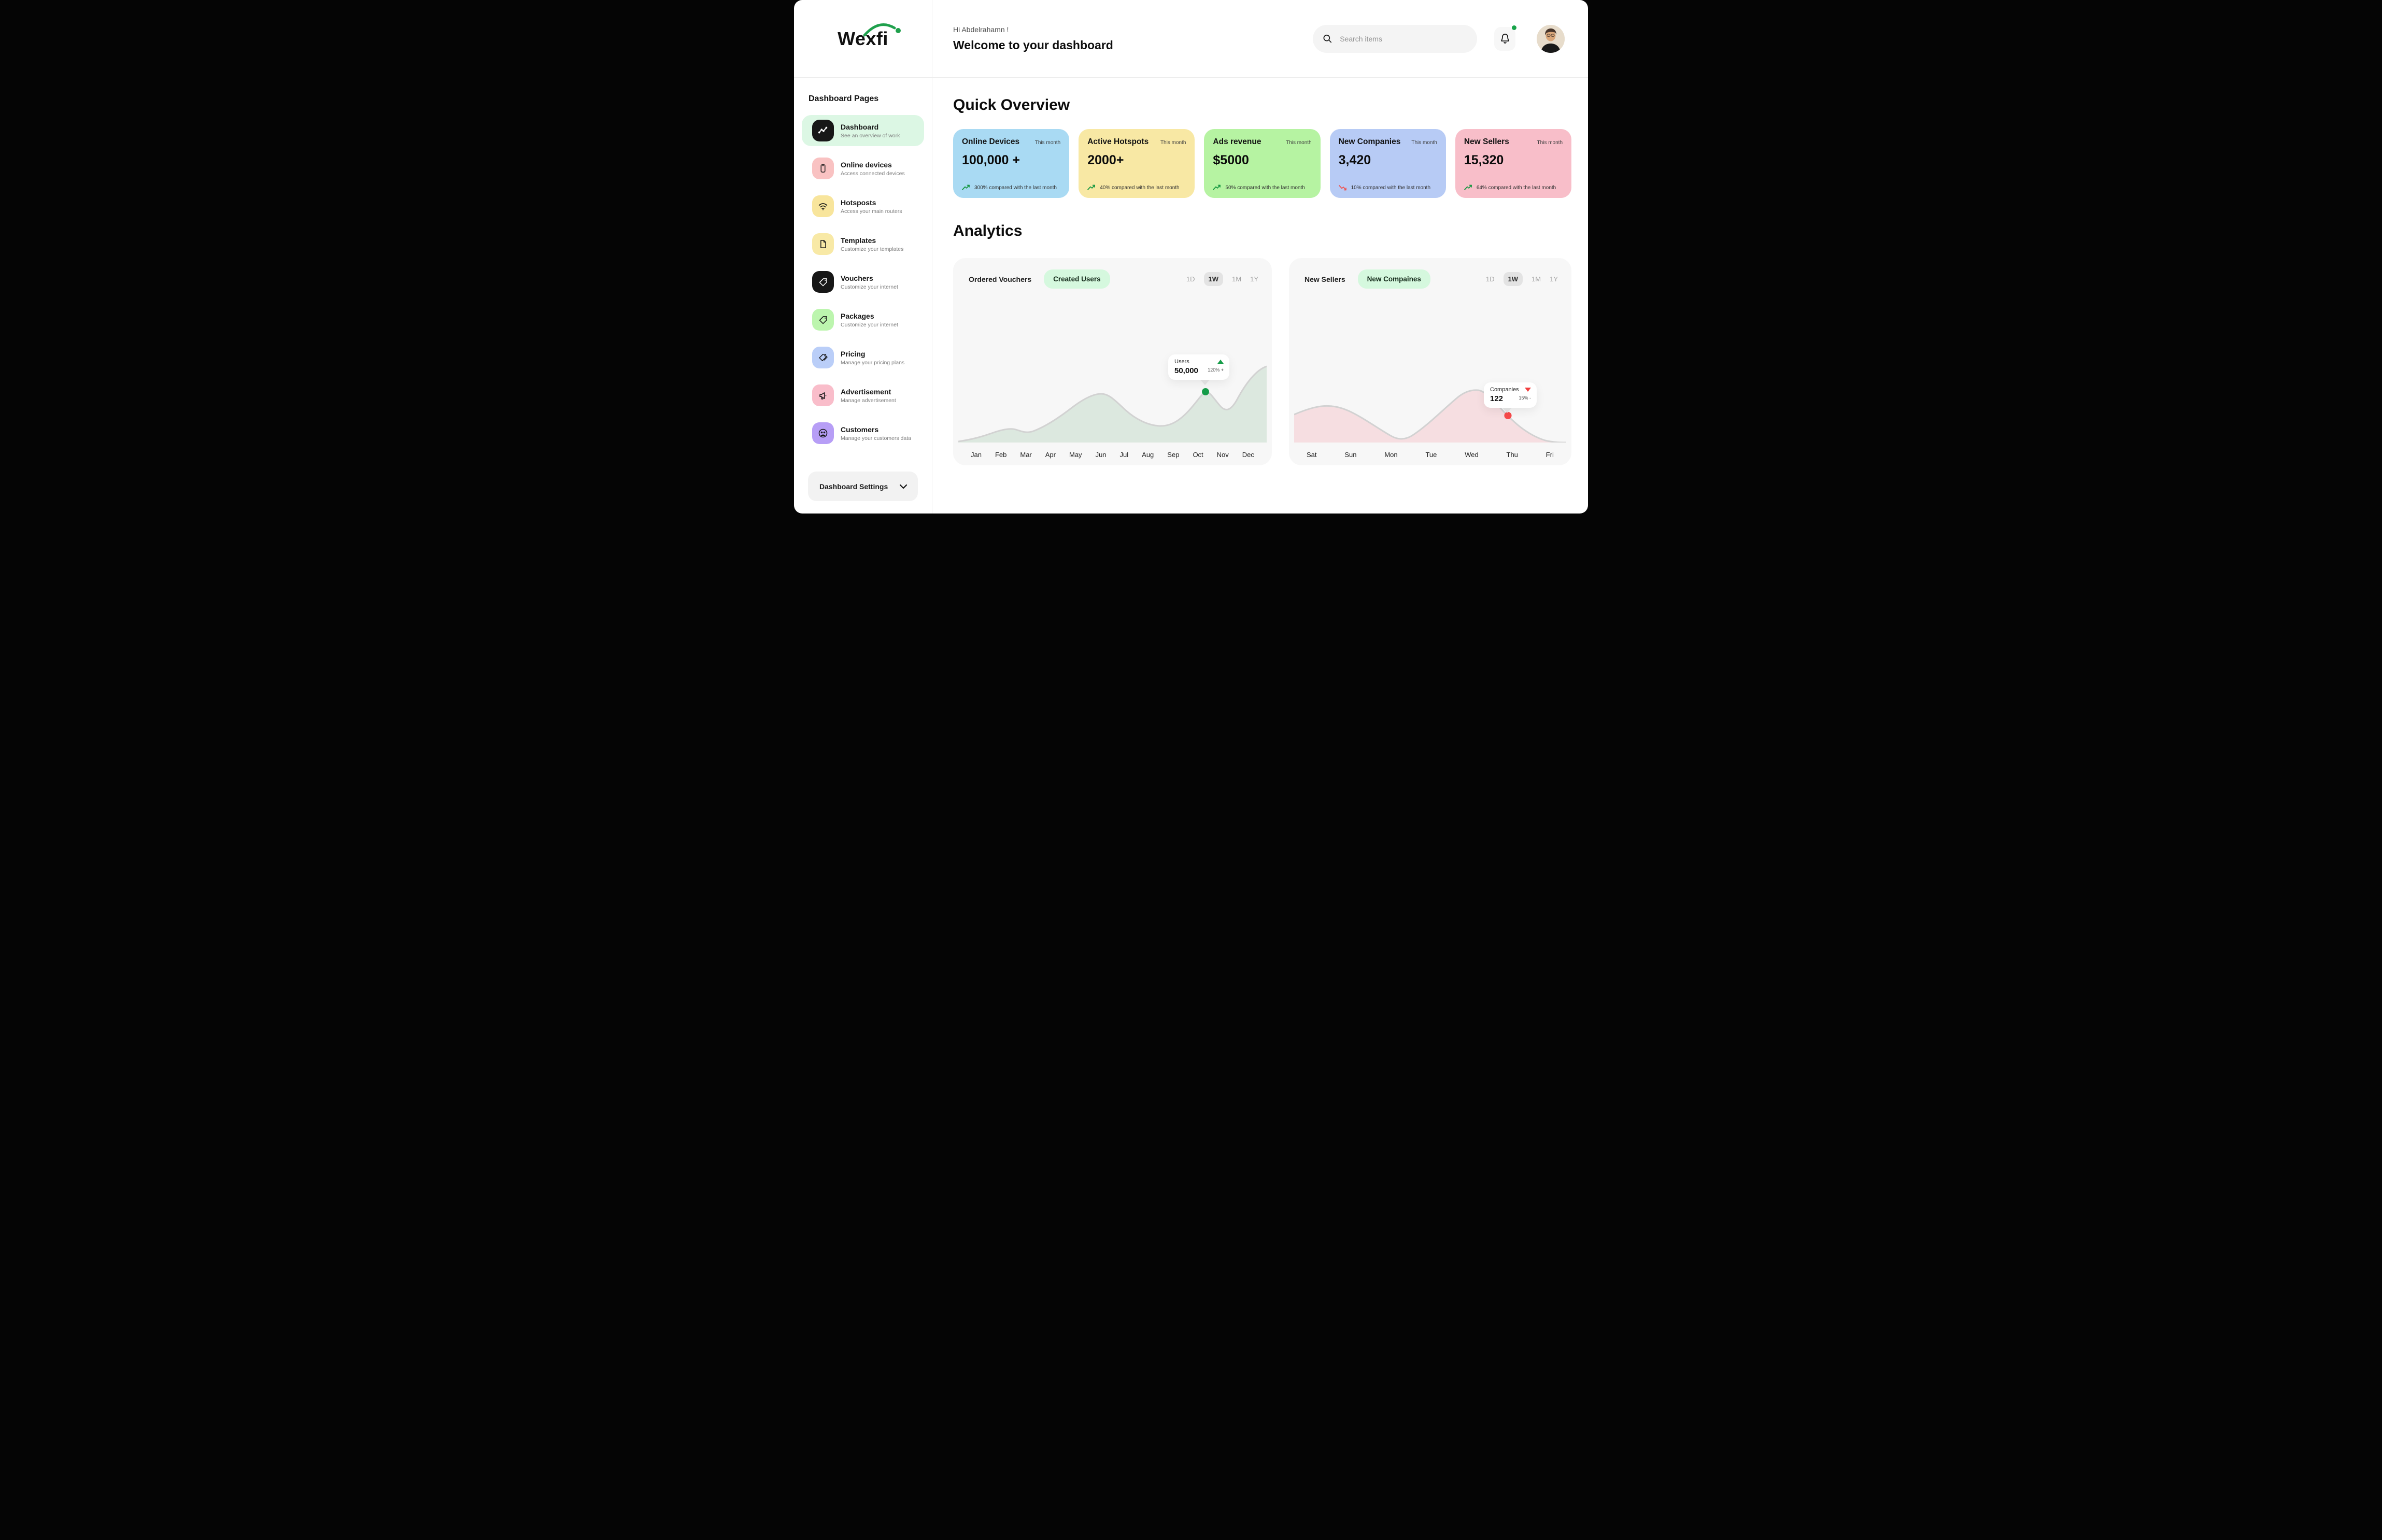 This screenshot has height=1540, width=2382. What do you see at coordinates (882, 30) in the screenshot?
I see `logo-arc-icon` at bounding box center [882, 30].